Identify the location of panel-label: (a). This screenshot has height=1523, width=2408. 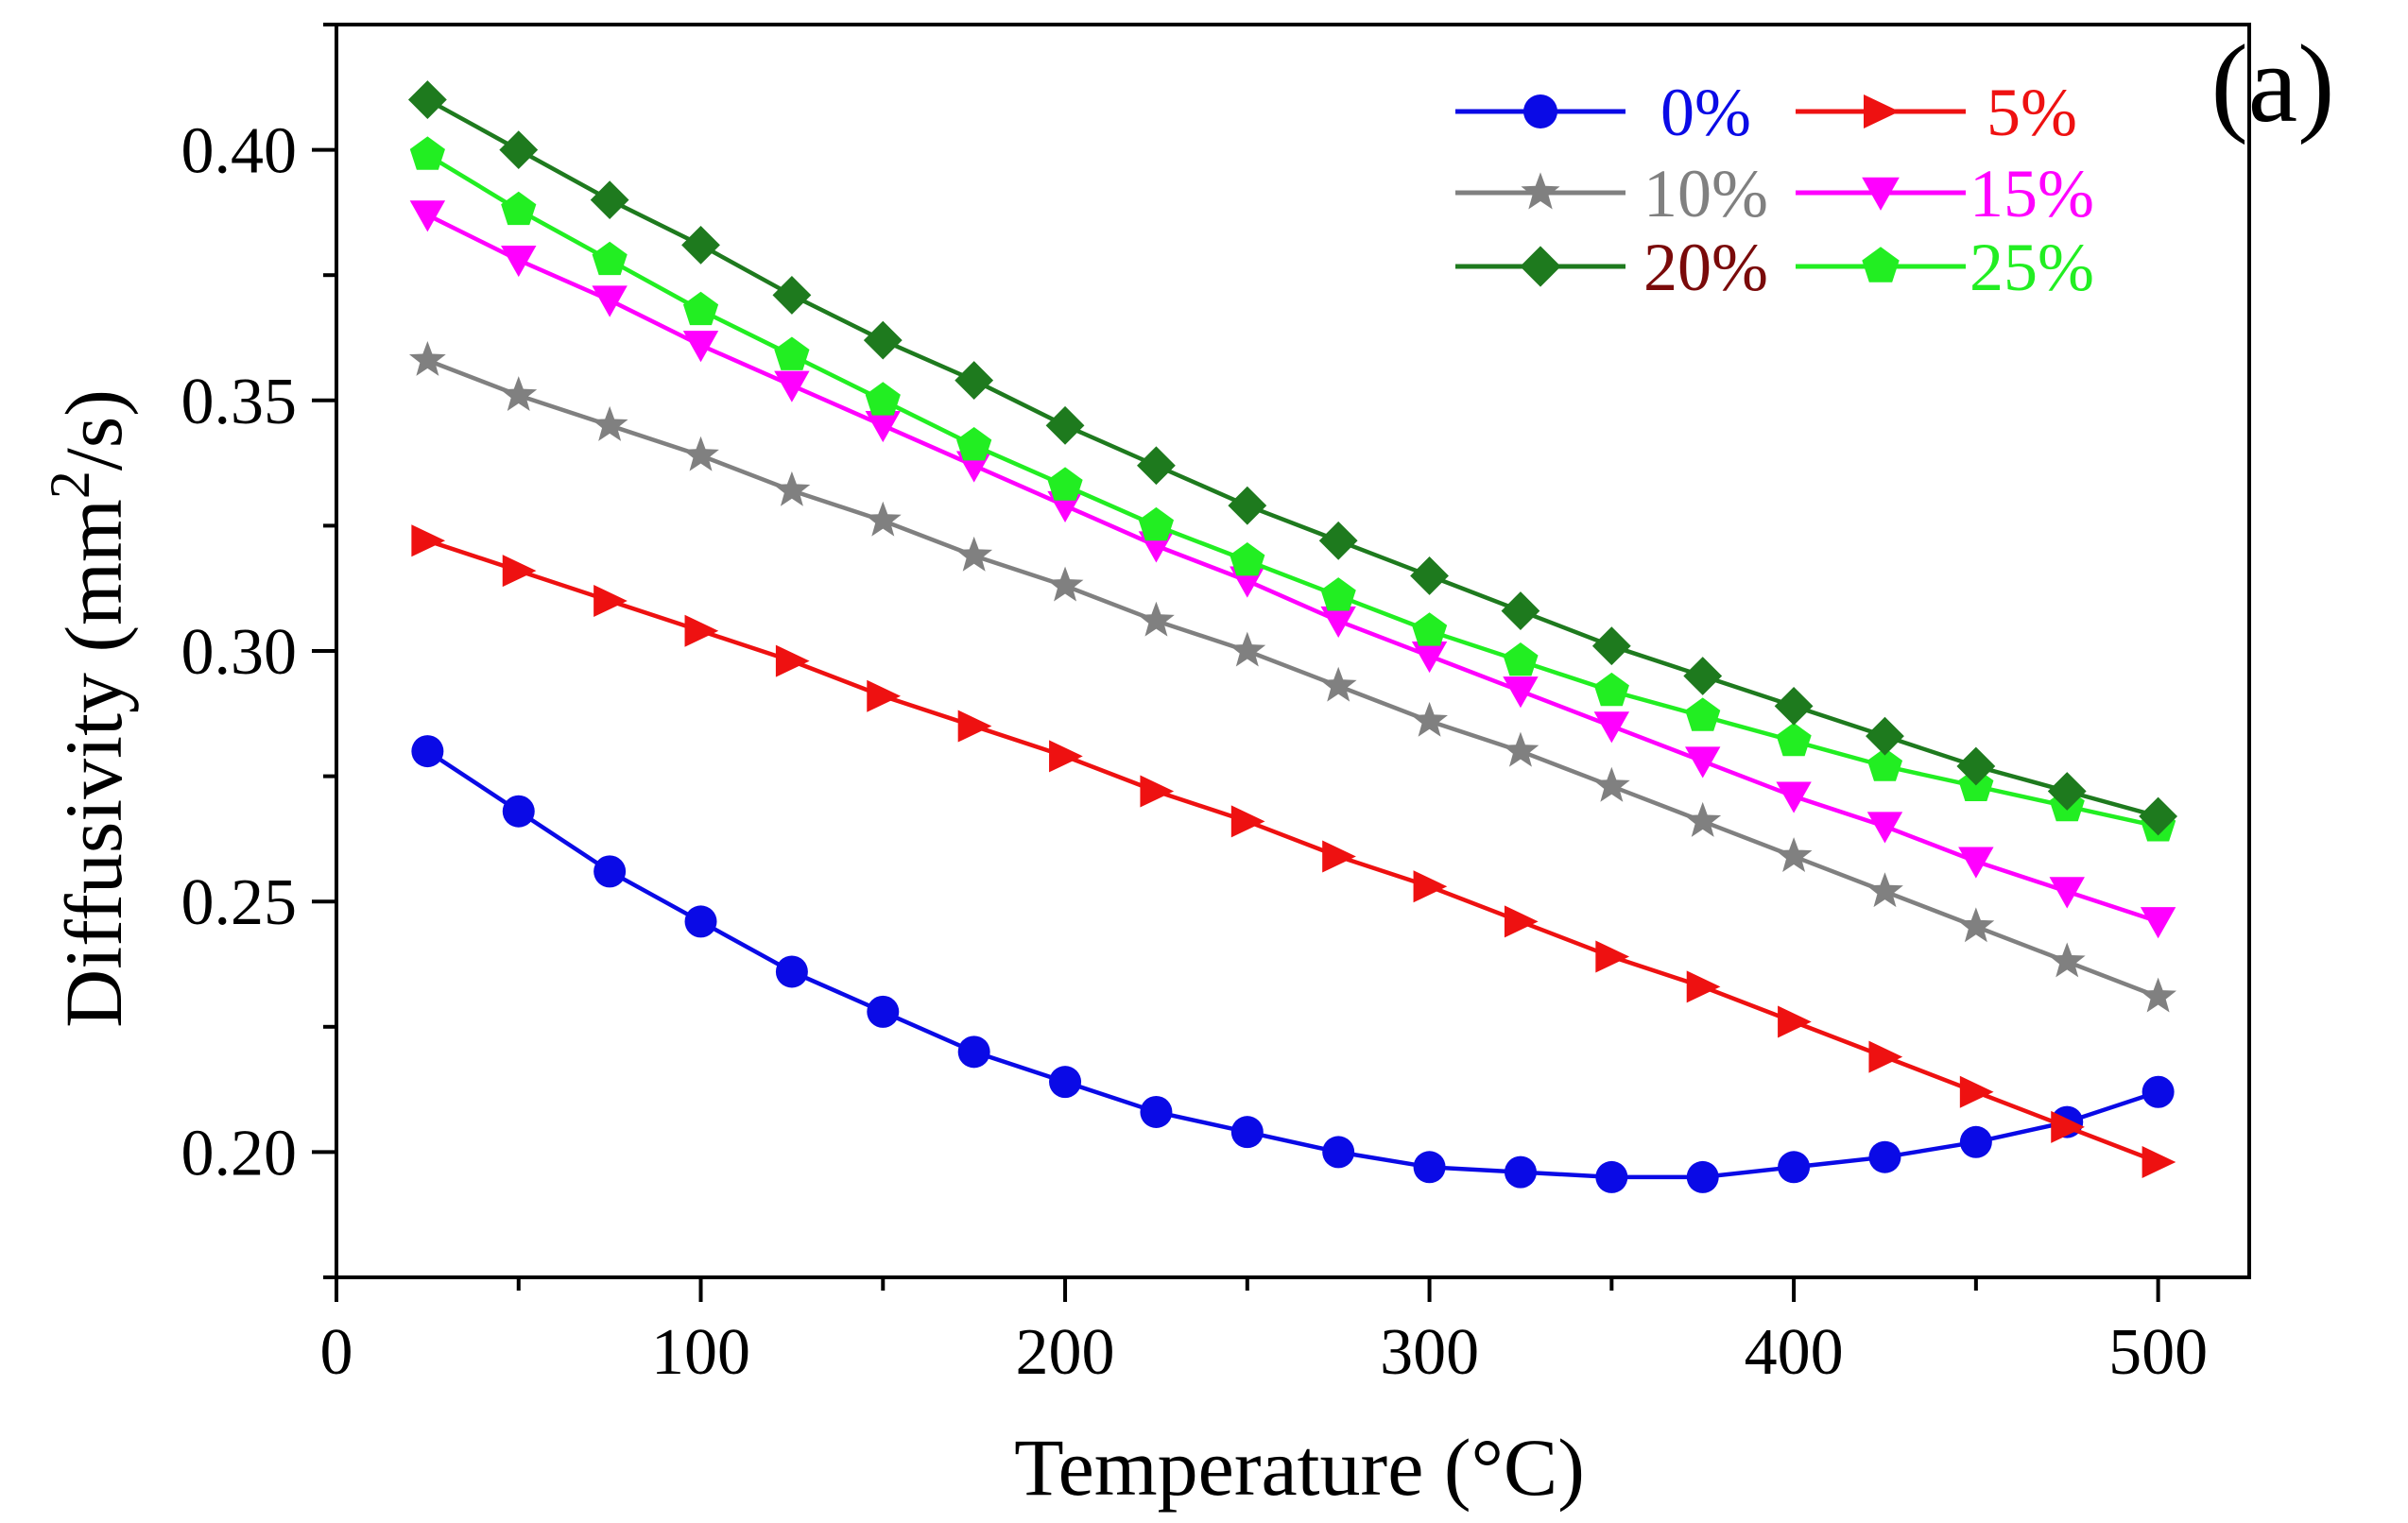
(2273, 83).